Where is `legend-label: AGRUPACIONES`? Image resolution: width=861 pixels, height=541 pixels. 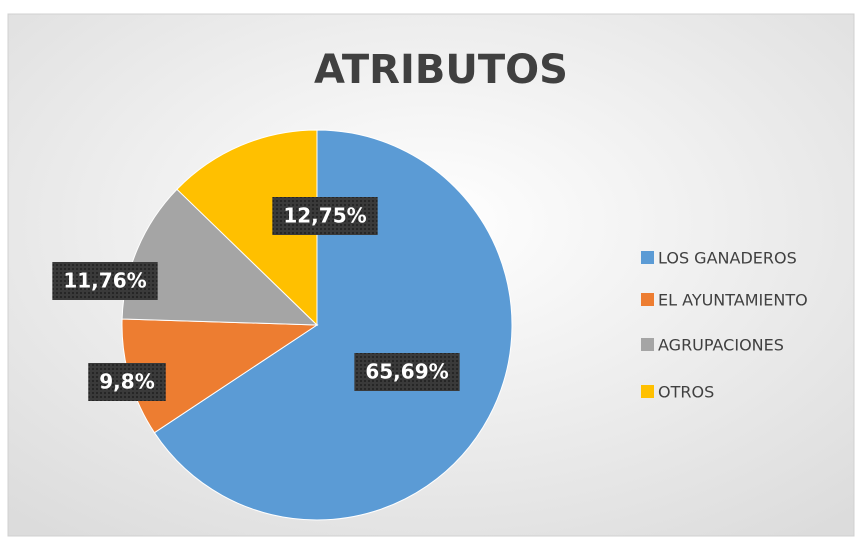 legend-label: AGRUPACIONES is located at coordinates (721, 345).